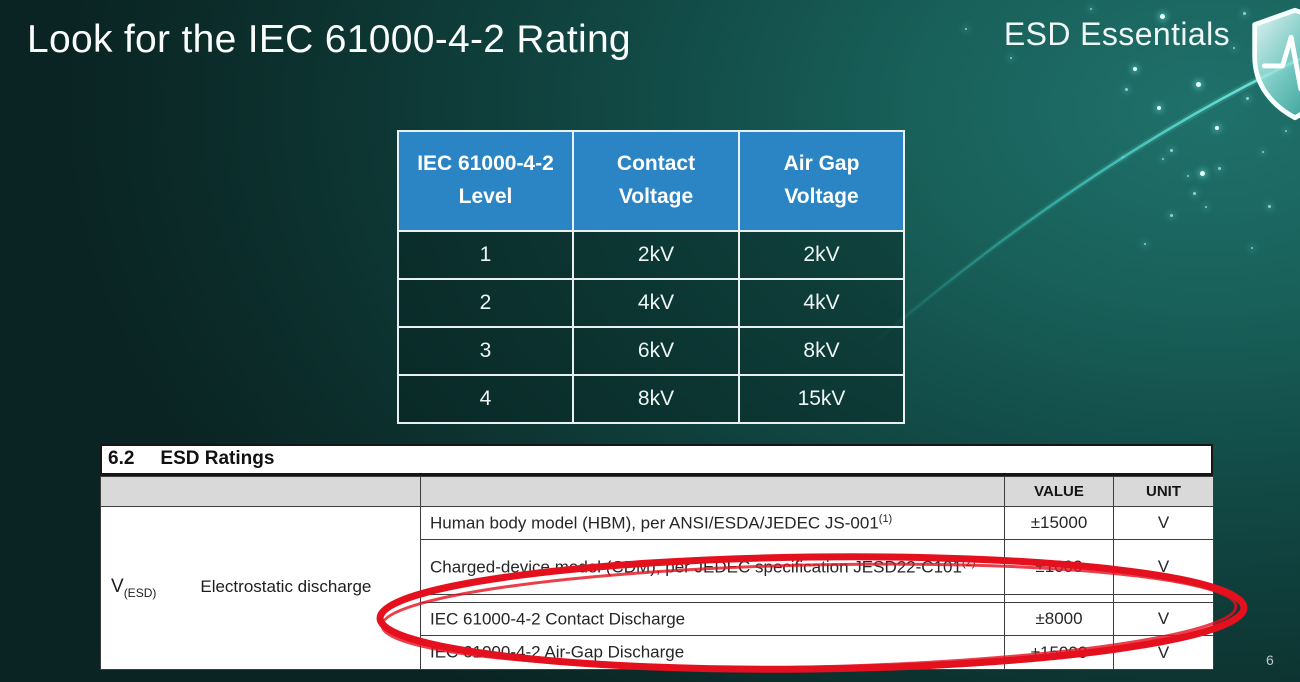 This screenshot has height=682, width=1300. I want to click on brand-name: ESD Essentials, so click(1116, 34).